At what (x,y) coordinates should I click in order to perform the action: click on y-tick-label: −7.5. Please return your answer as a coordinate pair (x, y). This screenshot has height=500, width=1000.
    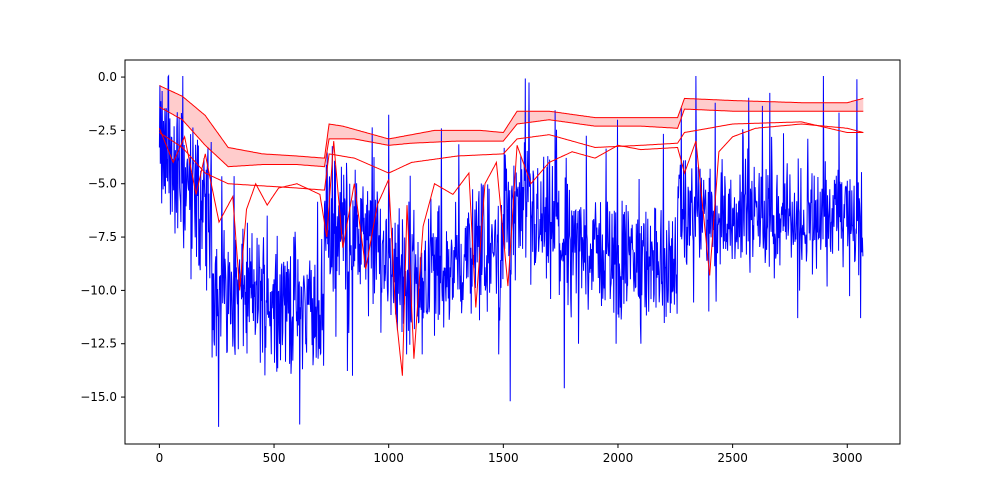
    Looking at the image, I should click on (102, 237).